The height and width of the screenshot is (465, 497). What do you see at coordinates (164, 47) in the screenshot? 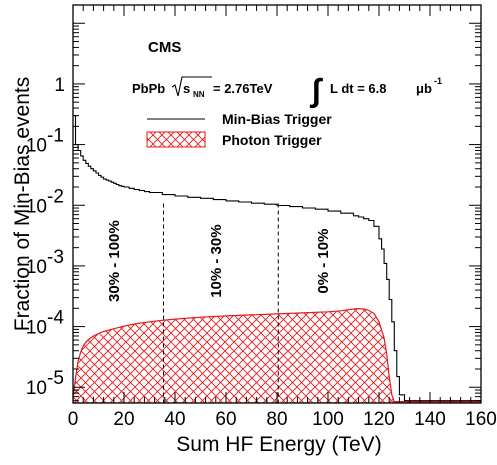
I see `experiment-label: CMS` at bounding box center [164, 47].